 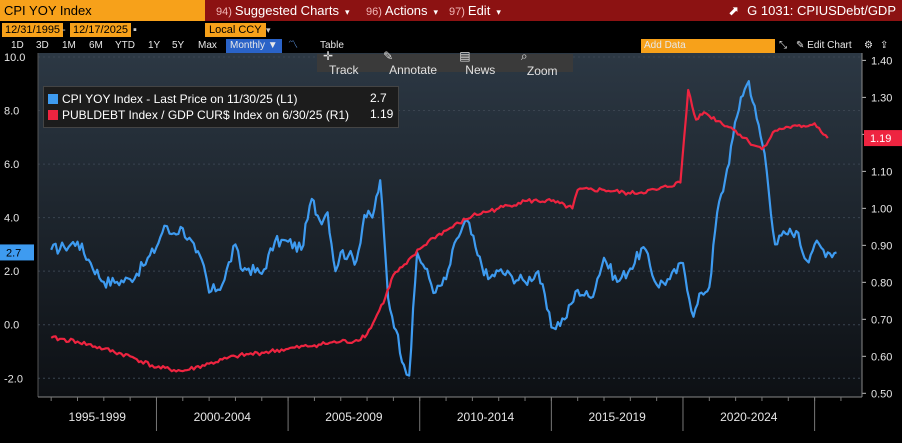 I want to click on y-left-tick-label: 8.0, so click(x=11, y=112).